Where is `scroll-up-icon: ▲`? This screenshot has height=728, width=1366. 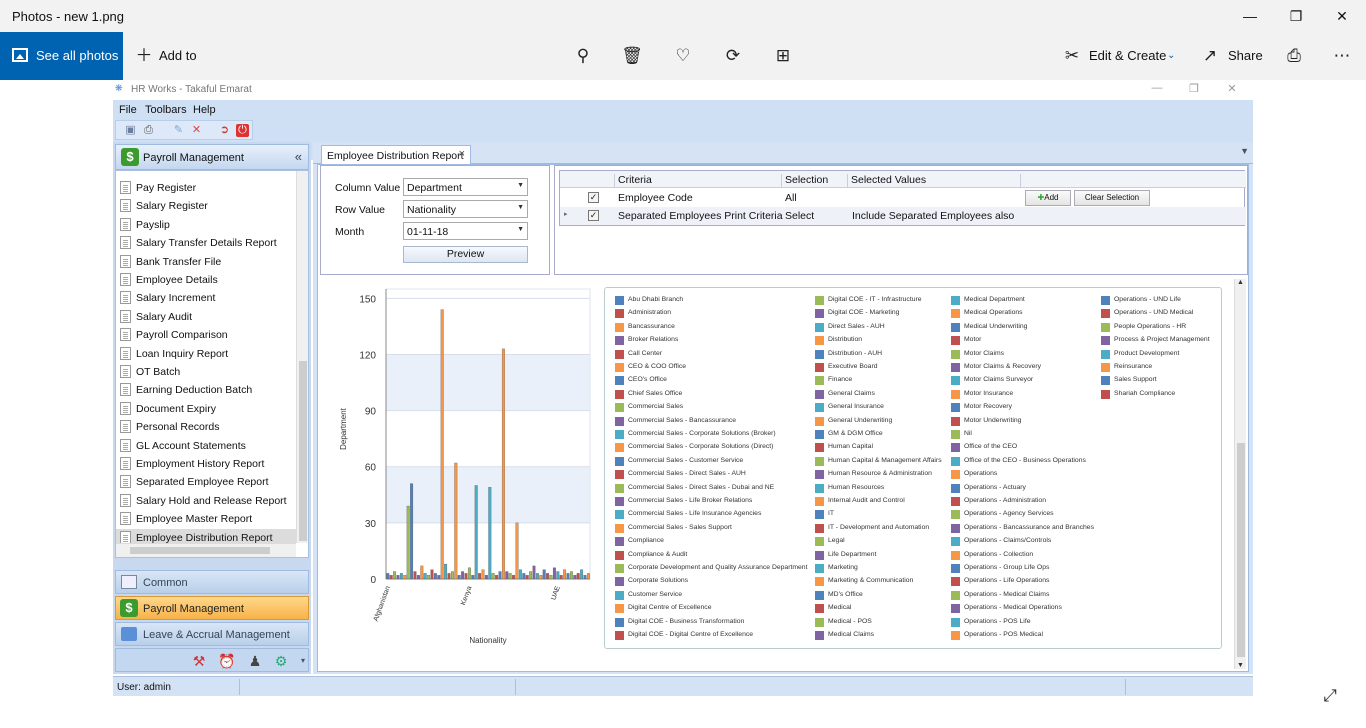
scroll-up-icon: ▲ is located at coordinates (1240, 282).